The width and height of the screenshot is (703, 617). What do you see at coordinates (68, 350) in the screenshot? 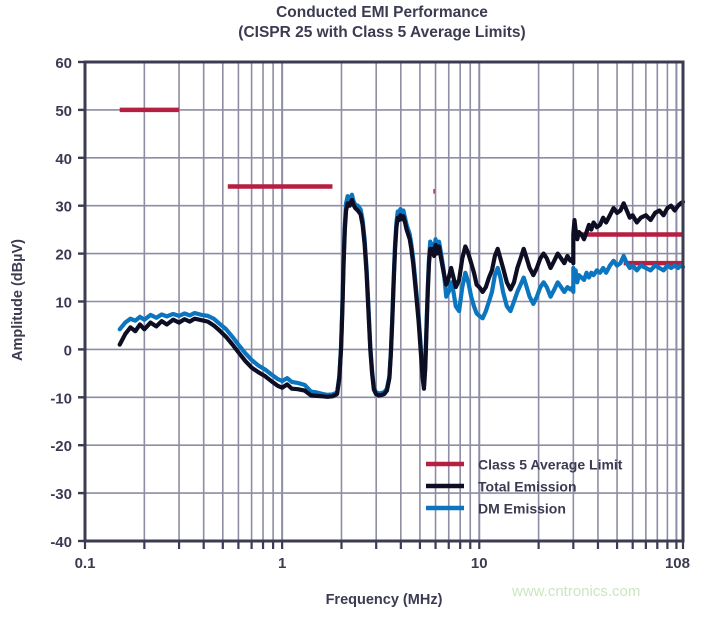
I see `y-tick-label: 0` at bounding box center [68, 350].